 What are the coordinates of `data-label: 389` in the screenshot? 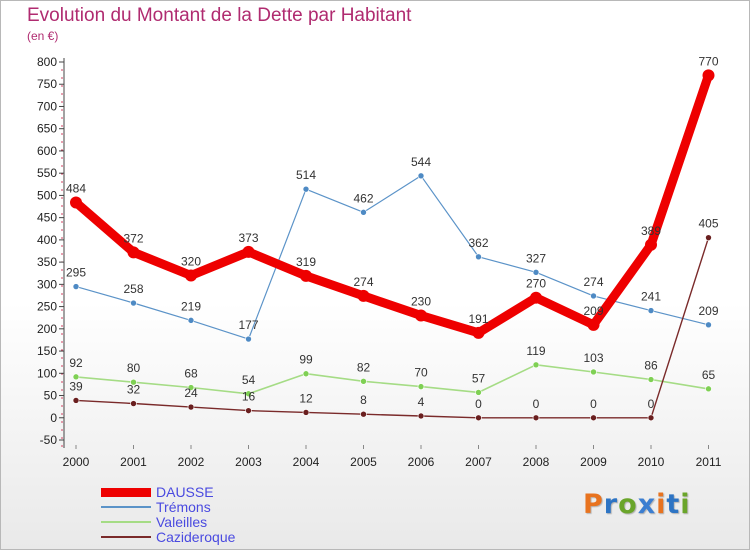 It's located at (651, 231).